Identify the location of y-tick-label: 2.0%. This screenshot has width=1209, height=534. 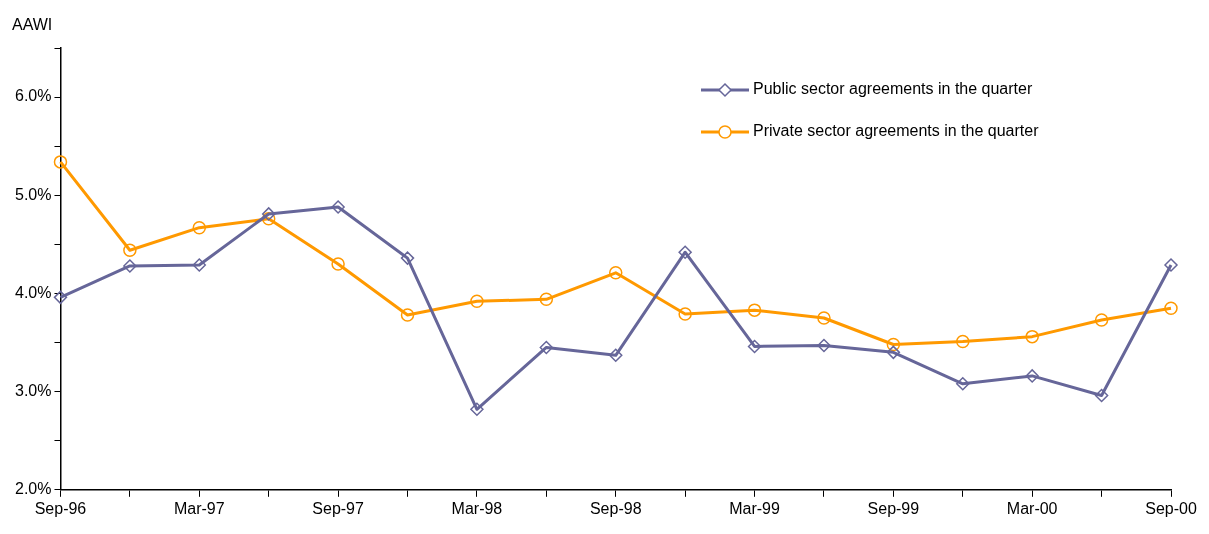
(33, 489).